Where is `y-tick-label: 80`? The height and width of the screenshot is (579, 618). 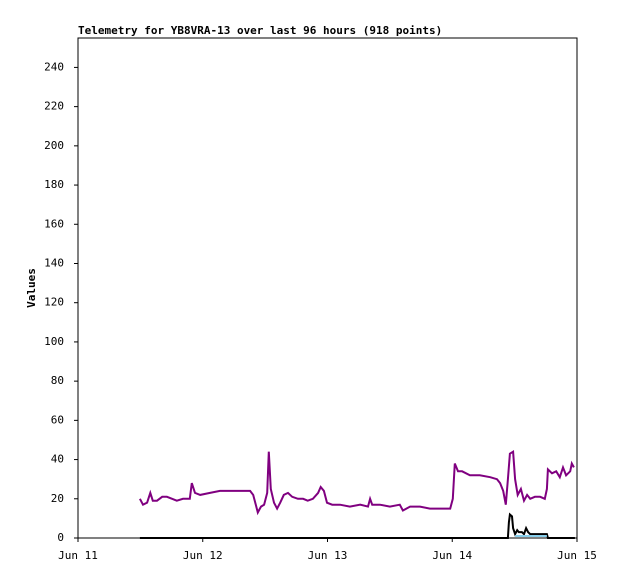
y-tick-label: 80 is located at coordinates (57, 380).